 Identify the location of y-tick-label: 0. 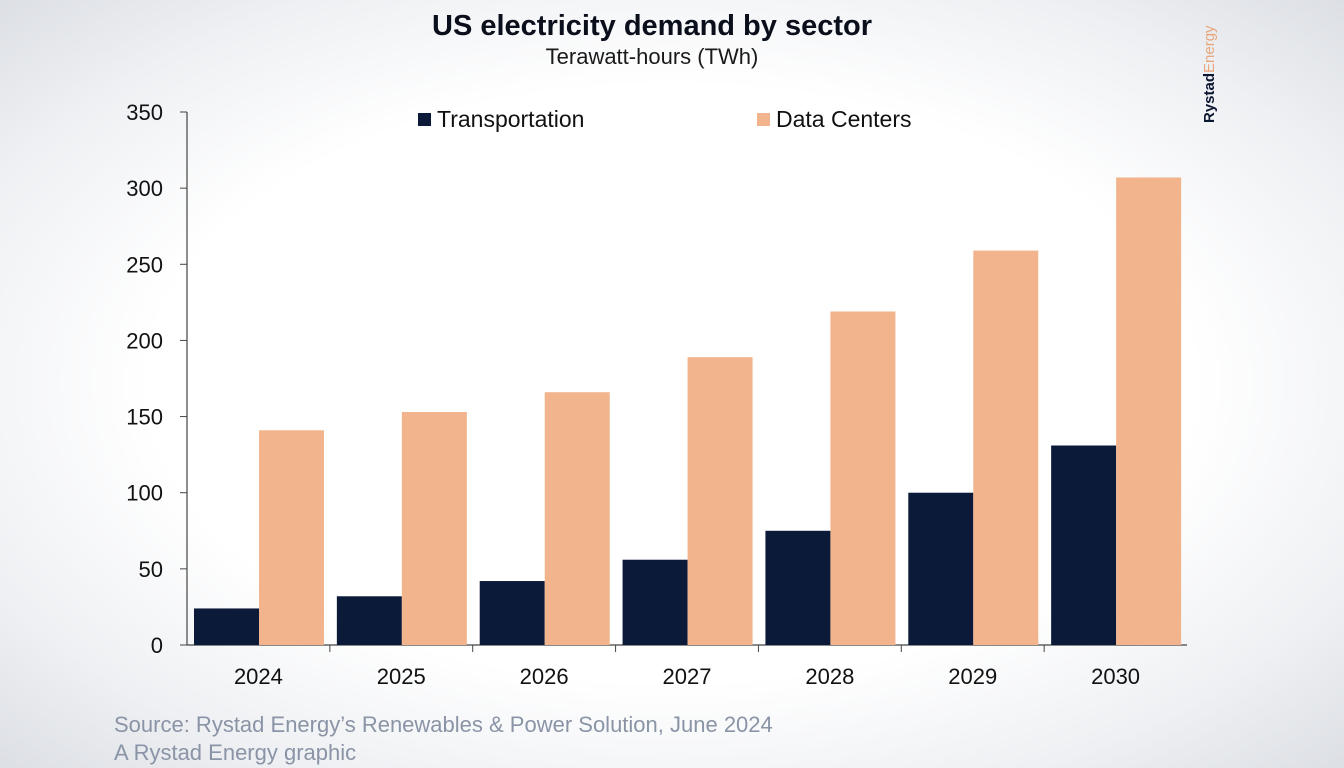
(157, 645).